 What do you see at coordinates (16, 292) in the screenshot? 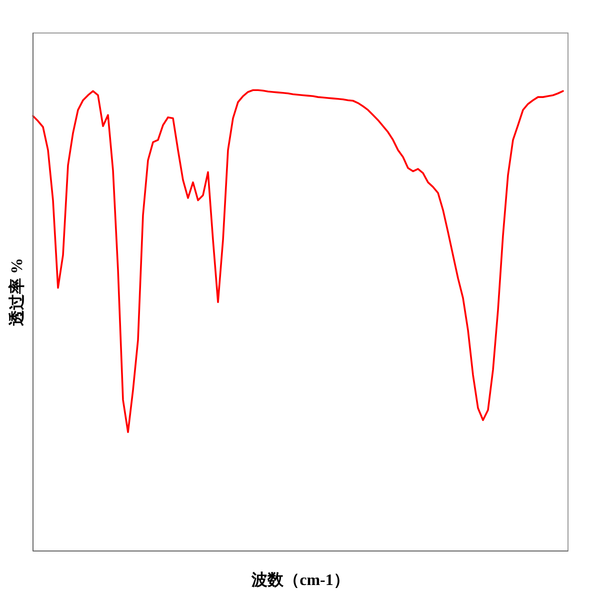
I see `y-axis-title: 透过率 %` at bounding box center [16, 292].